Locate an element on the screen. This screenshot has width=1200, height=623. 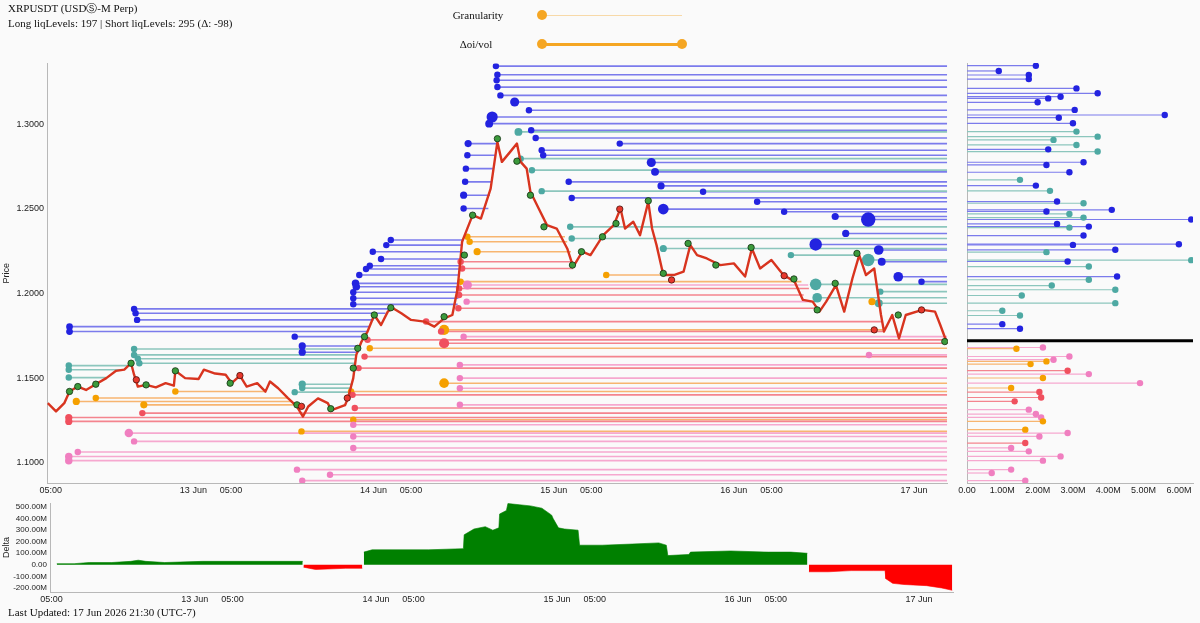
text: Granularity is located at coordinates (478, 15).